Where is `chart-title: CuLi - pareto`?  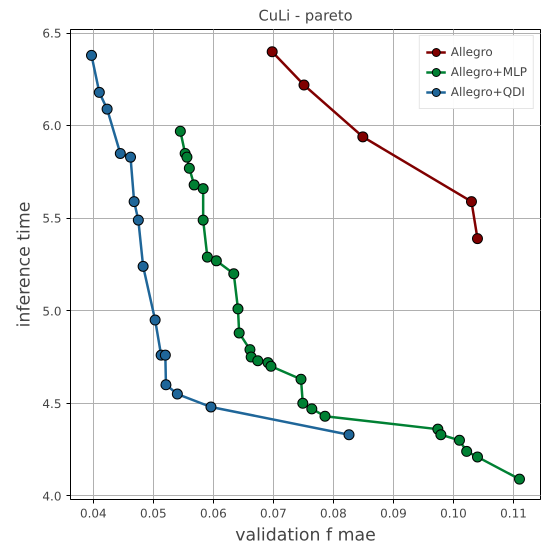
chart-title: CuLi - pareto is located at coordinates (305, 16).